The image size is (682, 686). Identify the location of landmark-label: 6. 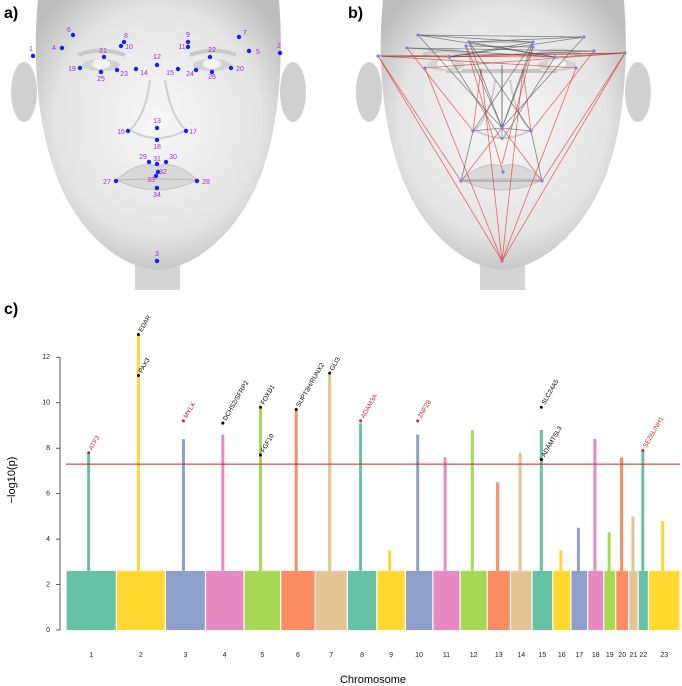
(69, 30).